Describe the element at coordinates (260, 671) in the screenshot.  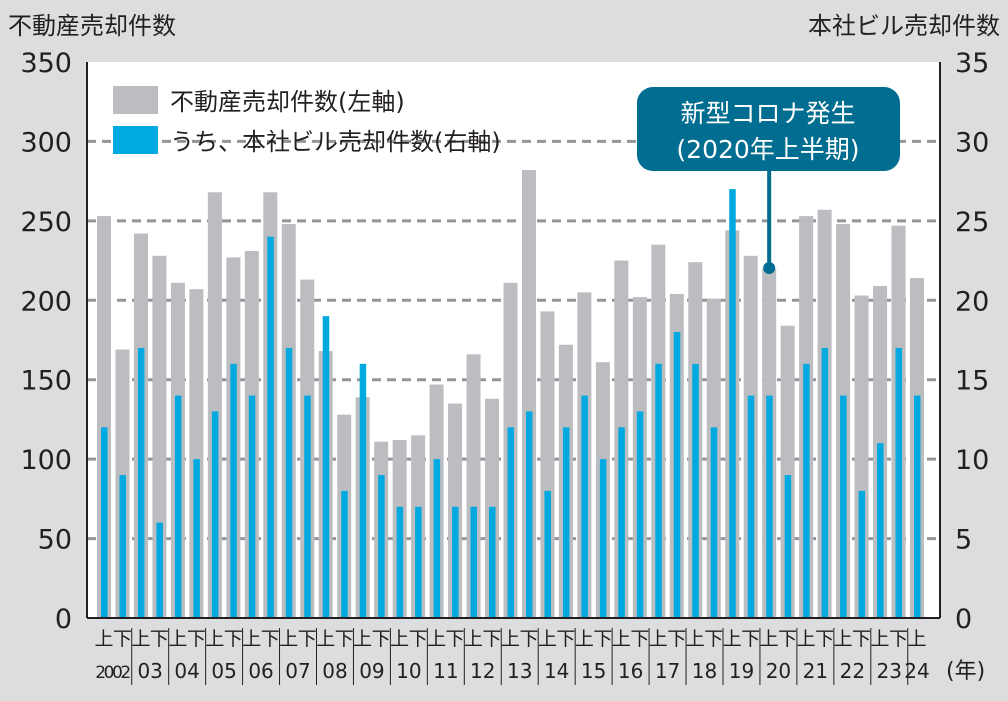
I see `year-label: 06` at that location.